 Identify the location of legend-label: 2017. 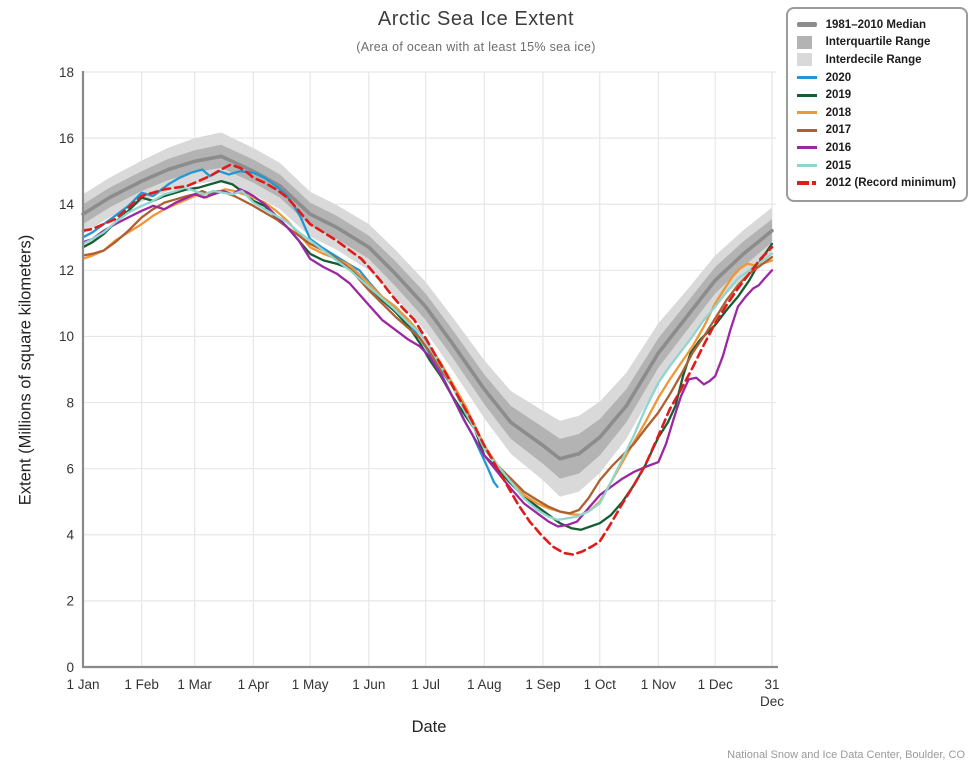
(838, 130).